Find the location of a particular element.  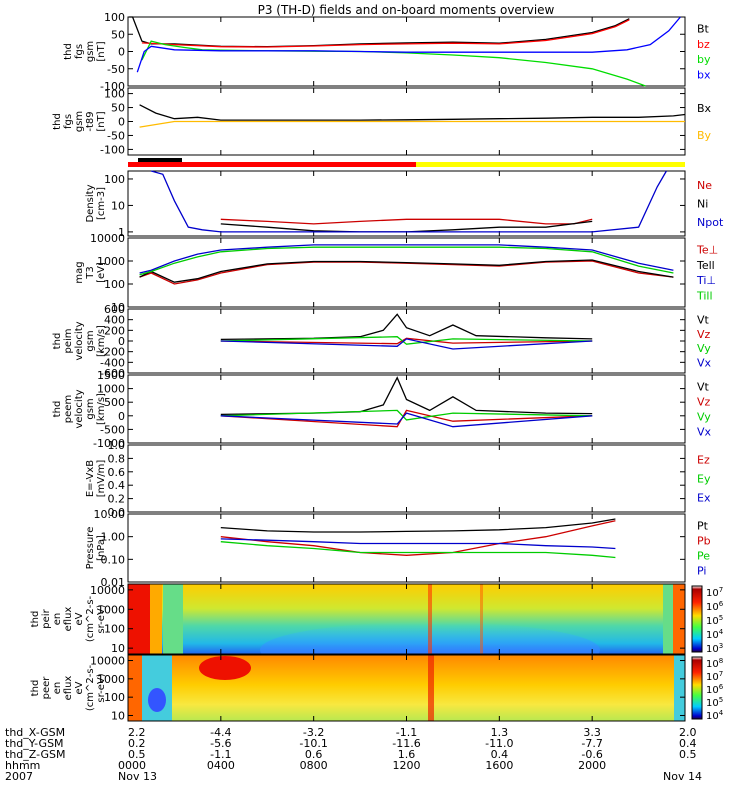

series-line-by is located at coordinates (393, 63).